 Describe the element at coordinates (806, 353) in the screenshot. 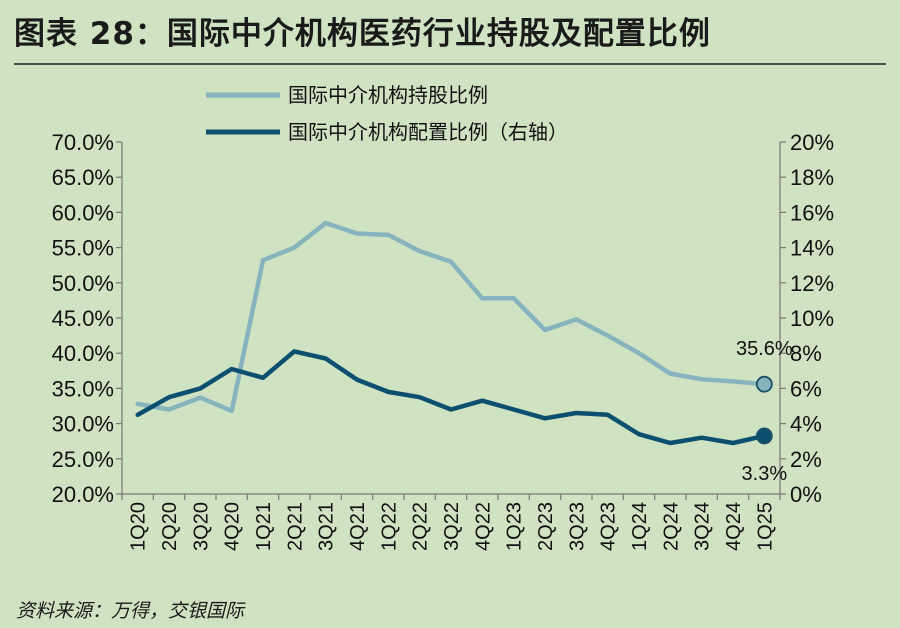

I see `y-right-tick-label: 8%` at that location.